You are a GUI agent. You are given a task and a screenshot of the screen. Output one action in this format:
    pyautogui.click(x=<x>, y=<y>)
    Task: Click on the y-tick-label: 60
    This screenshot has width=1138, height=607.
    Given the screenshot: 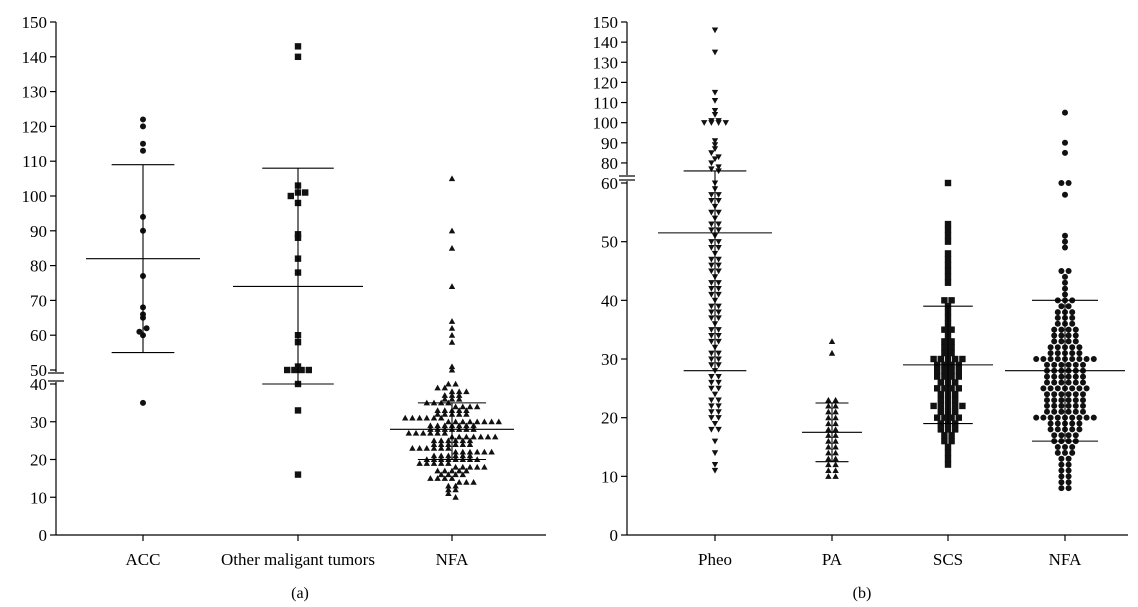 What is the action you would take?
    pyautogui.click(x=609, y=183)
    